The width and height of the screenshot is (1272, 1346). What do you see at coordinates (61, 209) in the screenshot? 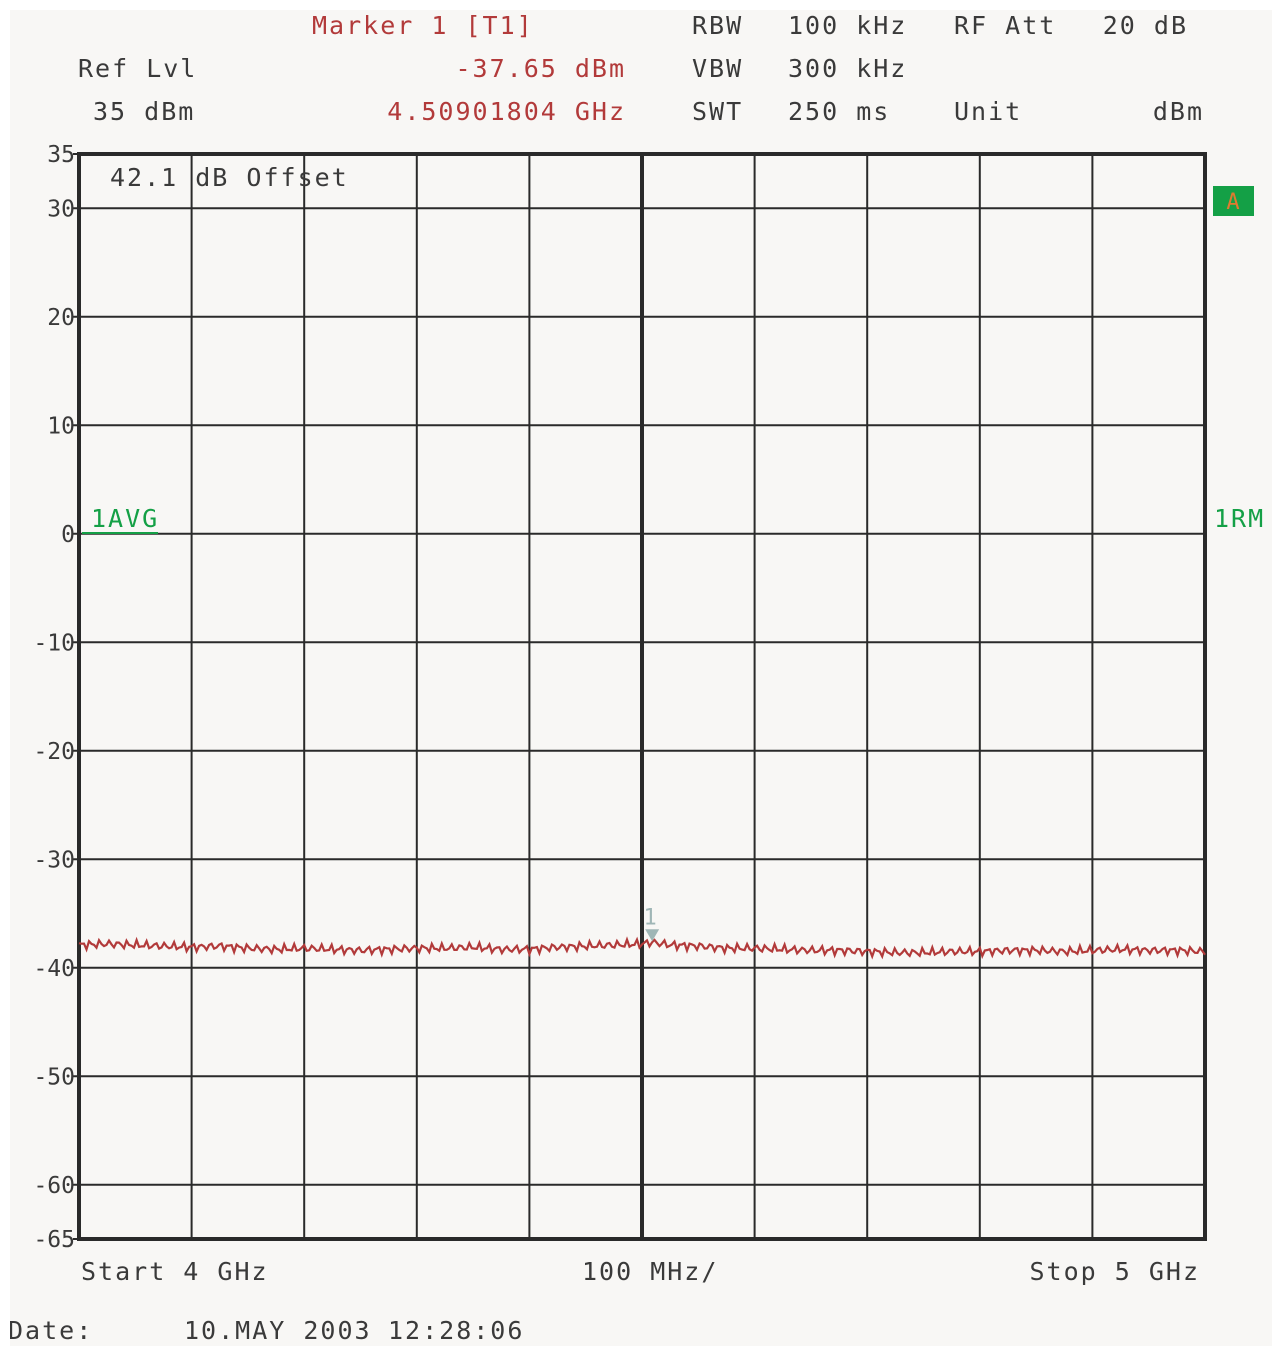
I see `y-tick-label: 30` at bounding box center [61, 209].